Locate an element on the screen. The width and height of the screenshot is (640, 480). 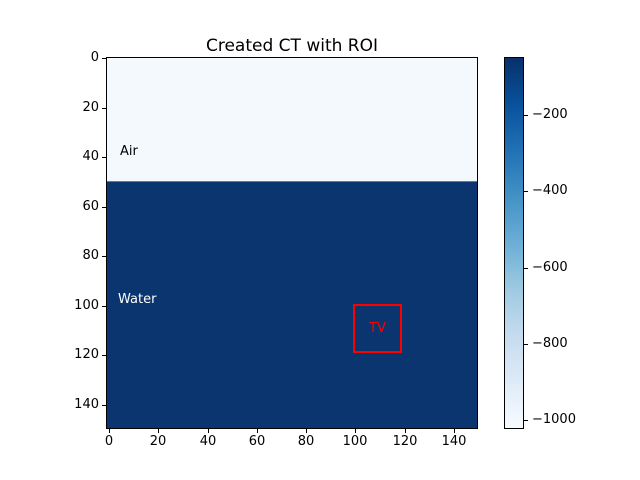
x-tick-label: 40 is located at coordinates (208, 441).